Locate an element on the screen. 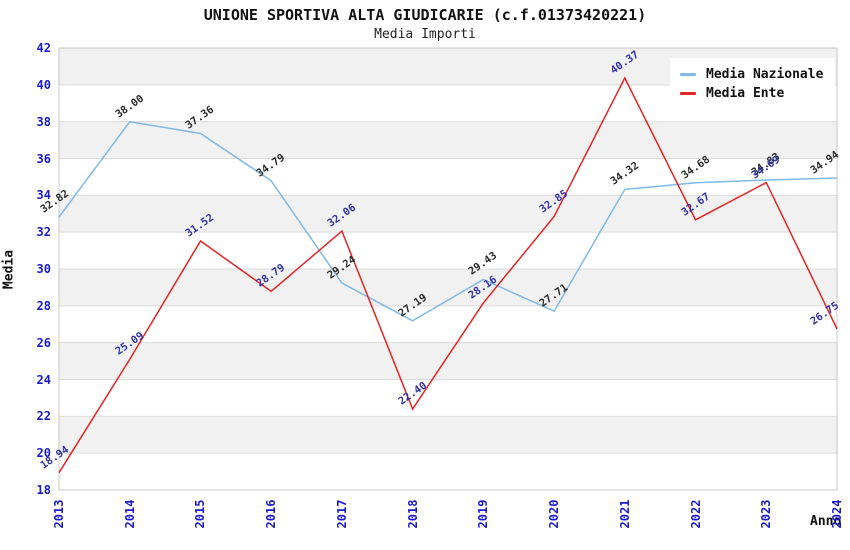 The height and width of the screenshot is (550, 850). y-tick-label: 28 is located at coordinates (43, 305).